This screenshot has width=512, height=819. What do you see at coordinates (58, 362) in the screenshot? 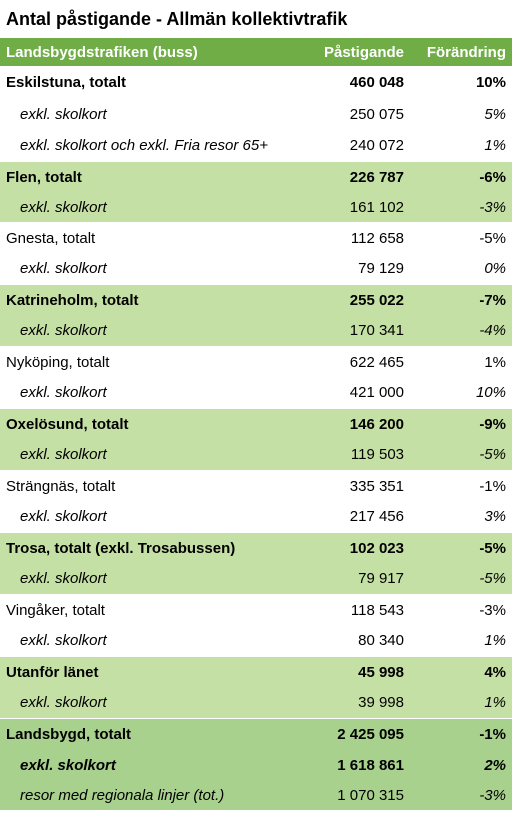
I see `row-label: Nyköping, totalt` at bounding box center [58, 362].